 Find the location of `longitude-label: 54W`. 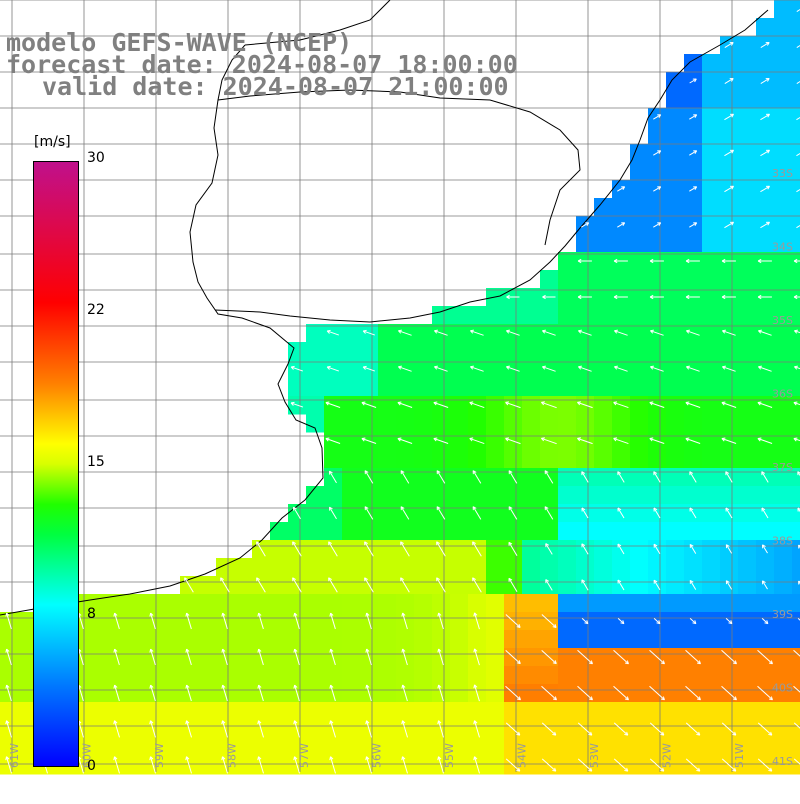

longitude-label: 54W is located at coordinates (522, 755).